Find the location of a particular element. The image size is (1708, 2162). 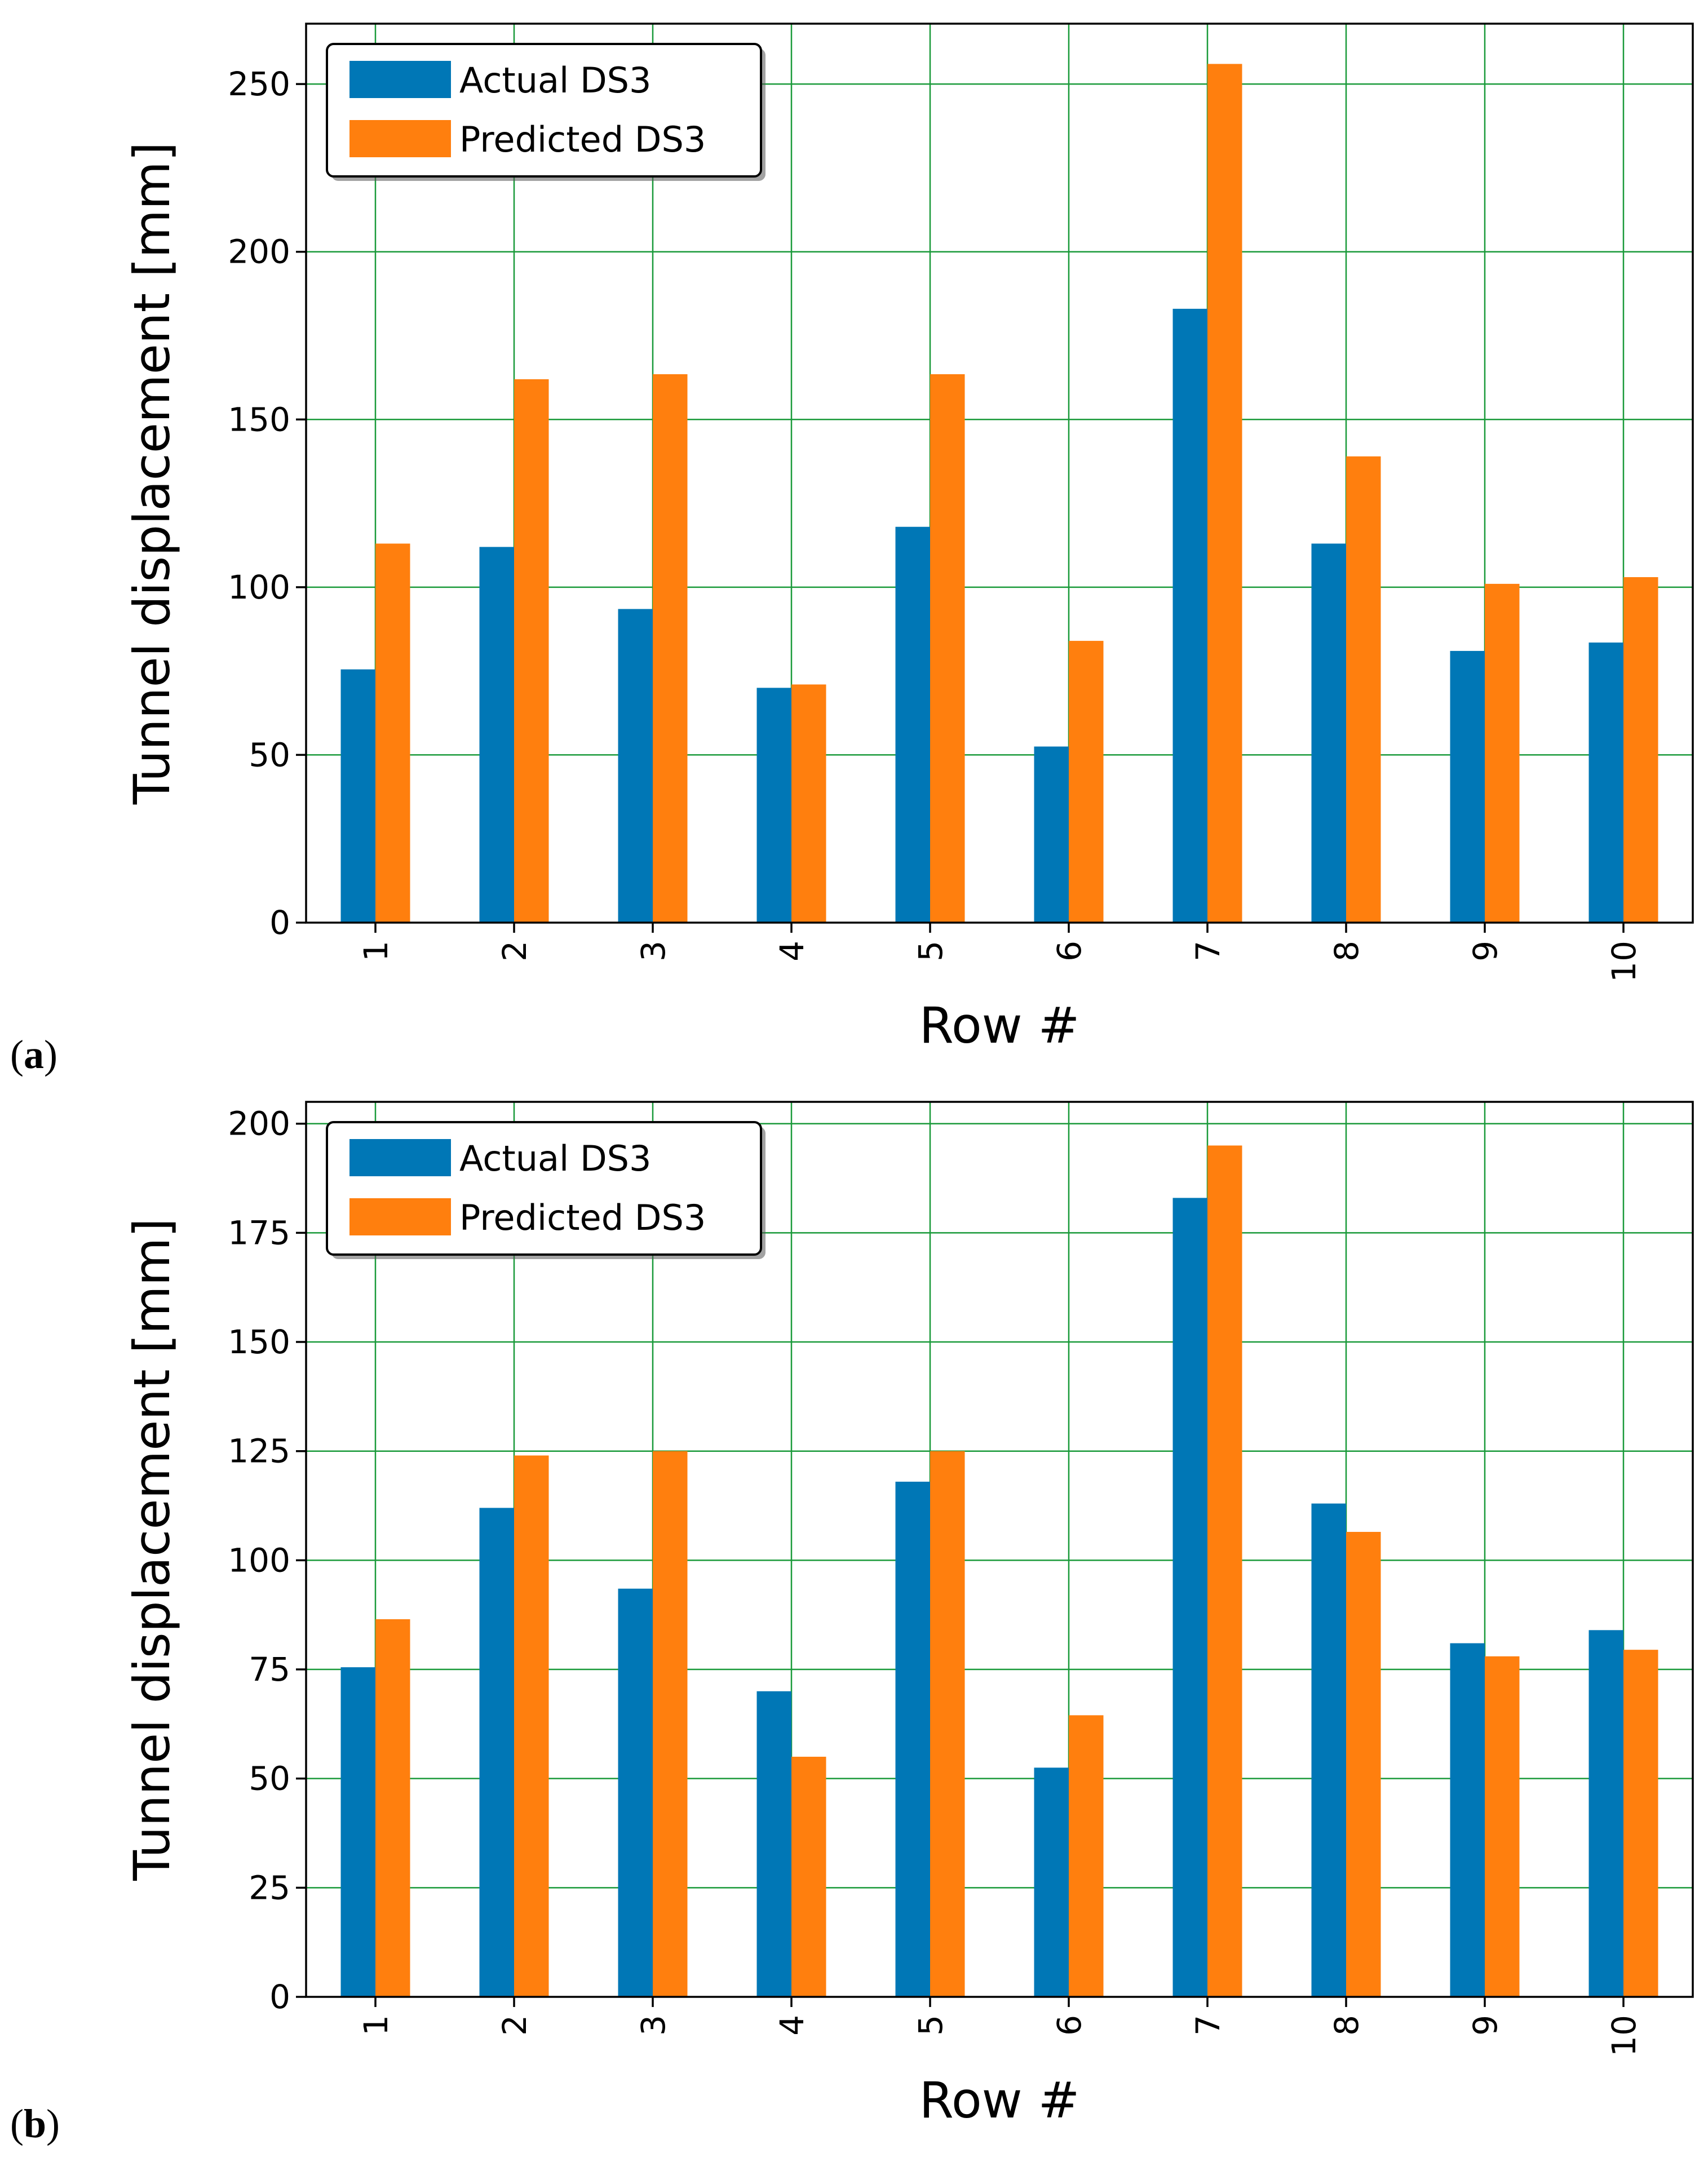

y-tick-label: 175 is located at coordinates (259, 1232).